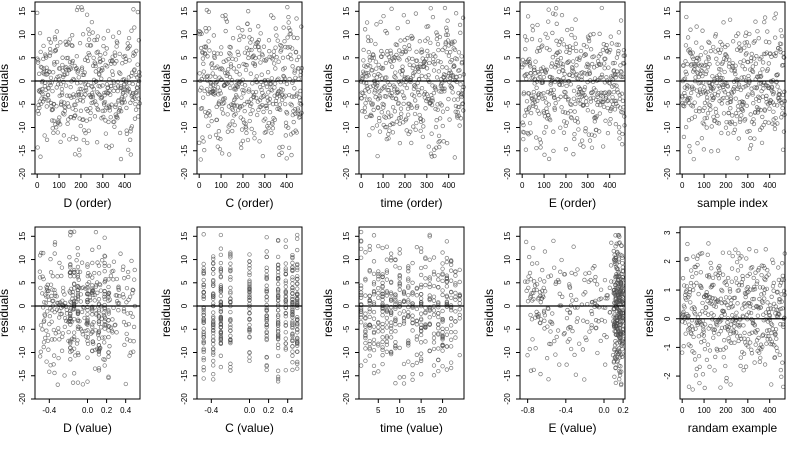 This screenshot has width=800, height=450. Describe the element at coordinates (22, 329) in the screenshot. I see `y-tick-label: -5` at that location.